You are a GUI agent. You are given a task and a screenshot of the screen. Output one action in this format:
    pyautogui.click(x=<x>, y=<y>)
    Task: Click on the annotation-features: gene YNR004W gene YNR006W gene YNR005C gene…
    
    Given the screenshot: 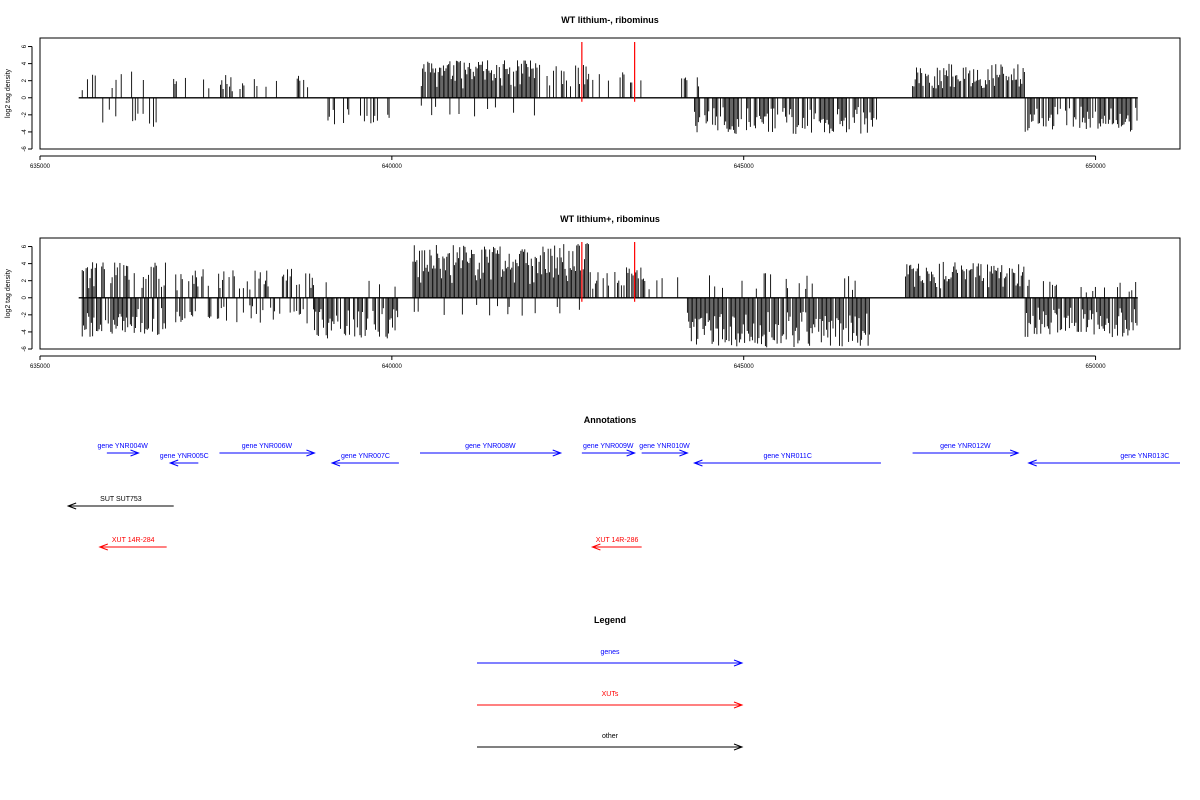 What is the action you would take?
    pyautogui.click(x=623, y=497)
    